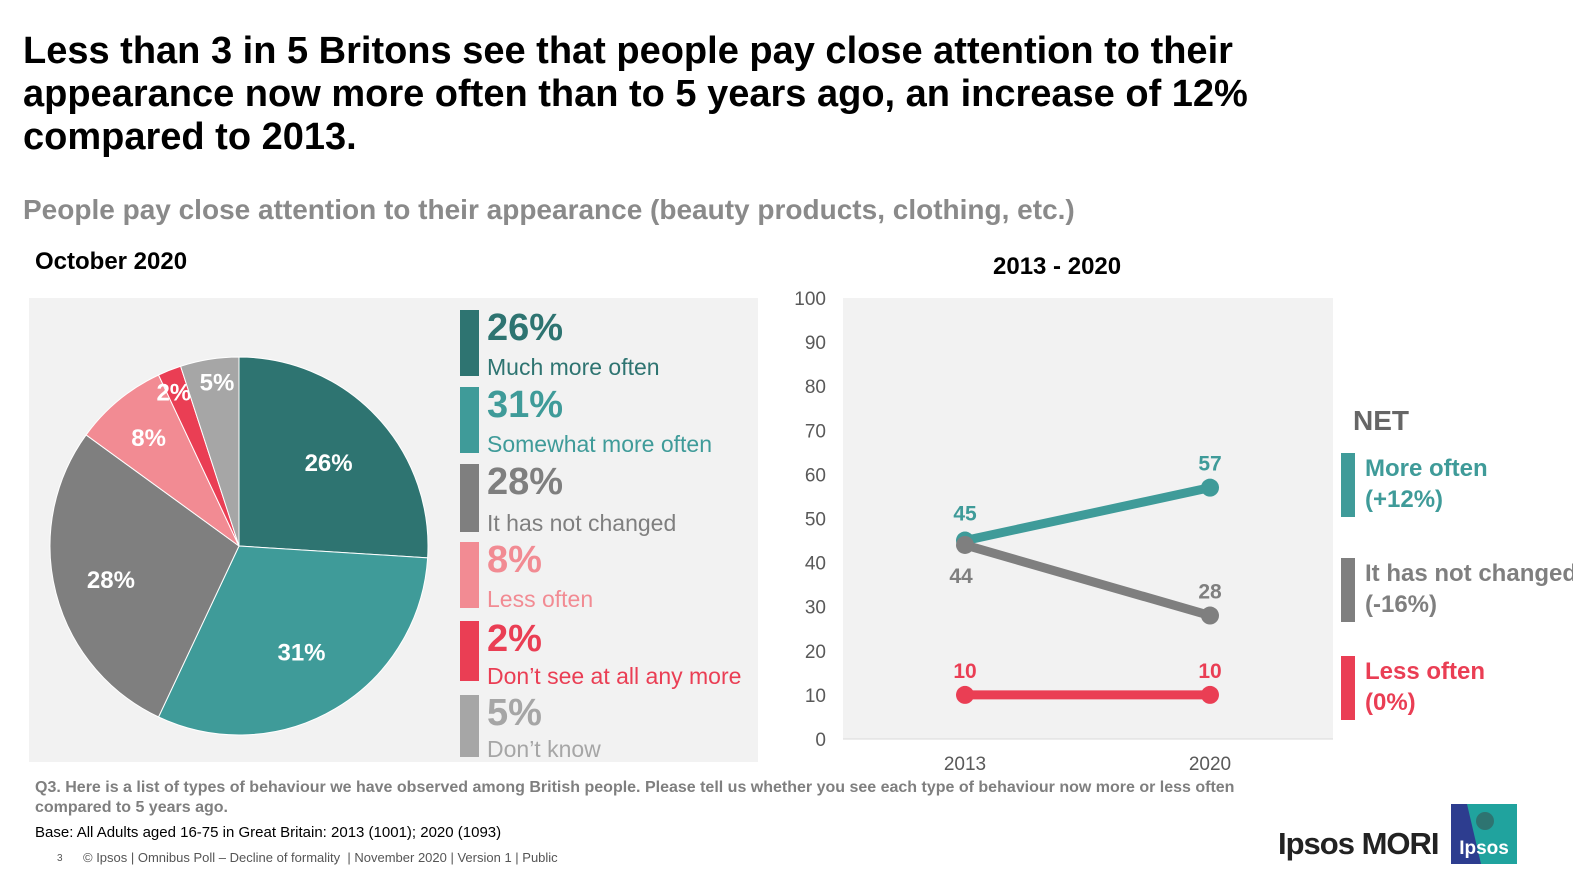 The width and height of the screenshot is (1573, 896). What do you see at coordinates (1426, 468) in the screenshot?
I see `net-label-line1: More often` at bounding box center [1426, 468].